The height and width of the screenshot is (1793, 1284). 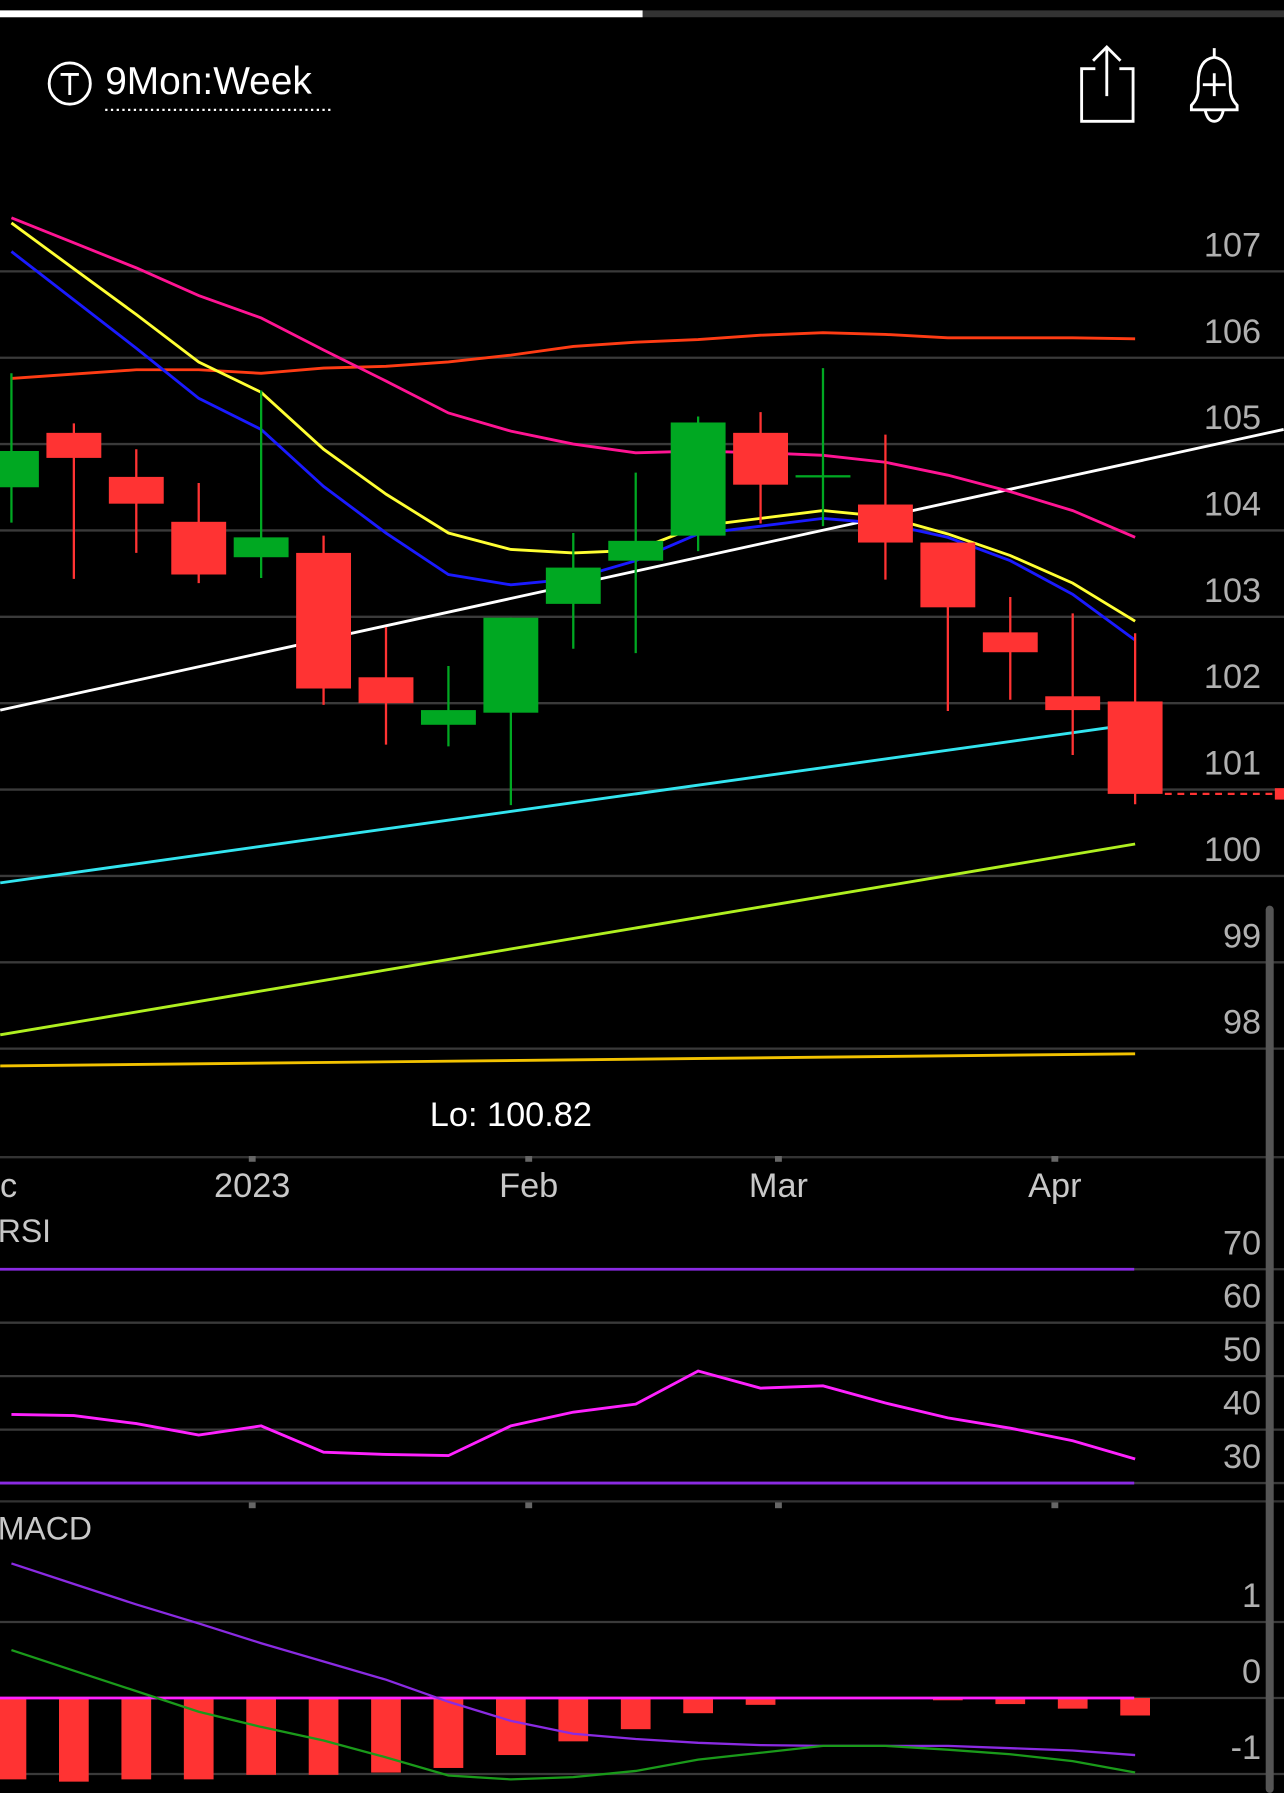 What do you see at coordinates (778, 1186) in the screenshot?
I see `x-tick-label: Mar` at bounding box center [778, 1186].